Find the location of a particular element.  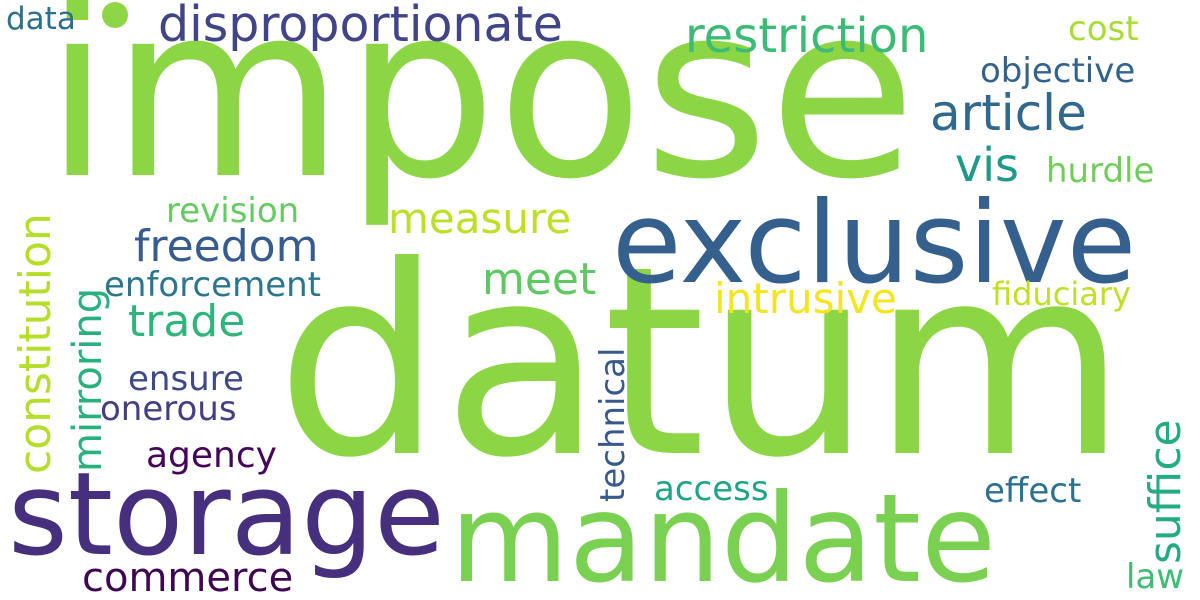

word-enforcement: enforcement is located at coordinates (212, 285).